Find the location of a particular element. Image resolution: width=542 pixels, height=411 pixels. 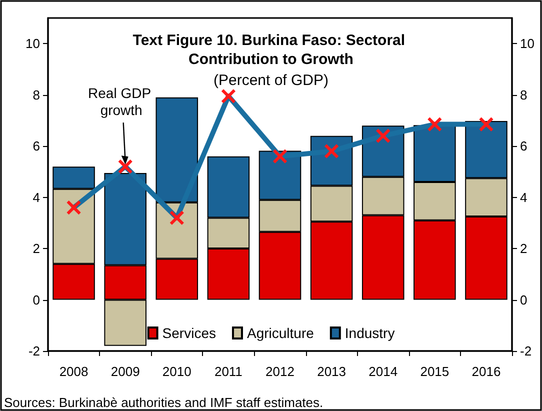

y2-tick-label: 8 is located at coordinates (524, 94).